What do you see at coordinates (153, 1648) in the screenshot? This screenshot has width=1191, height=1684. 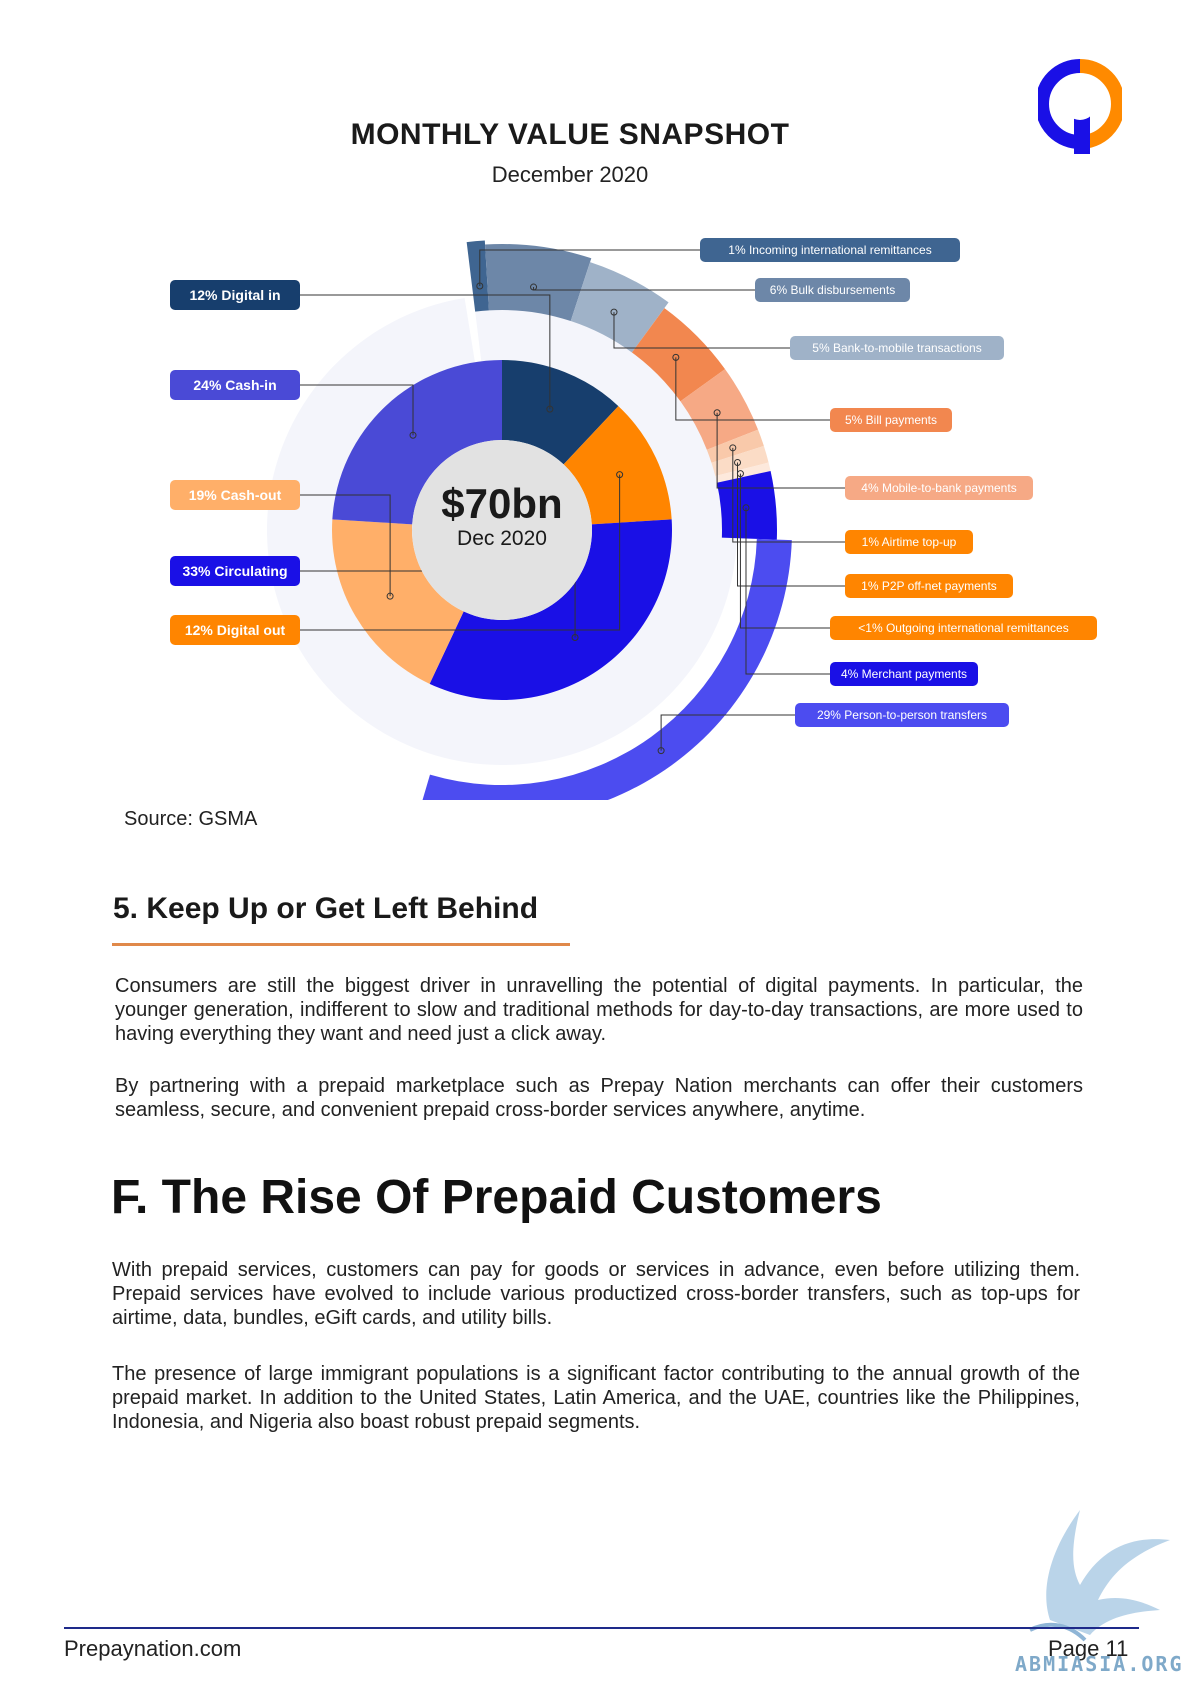 I see `footer-website: Prepaynation.com` at bounding box center [153, 1648].